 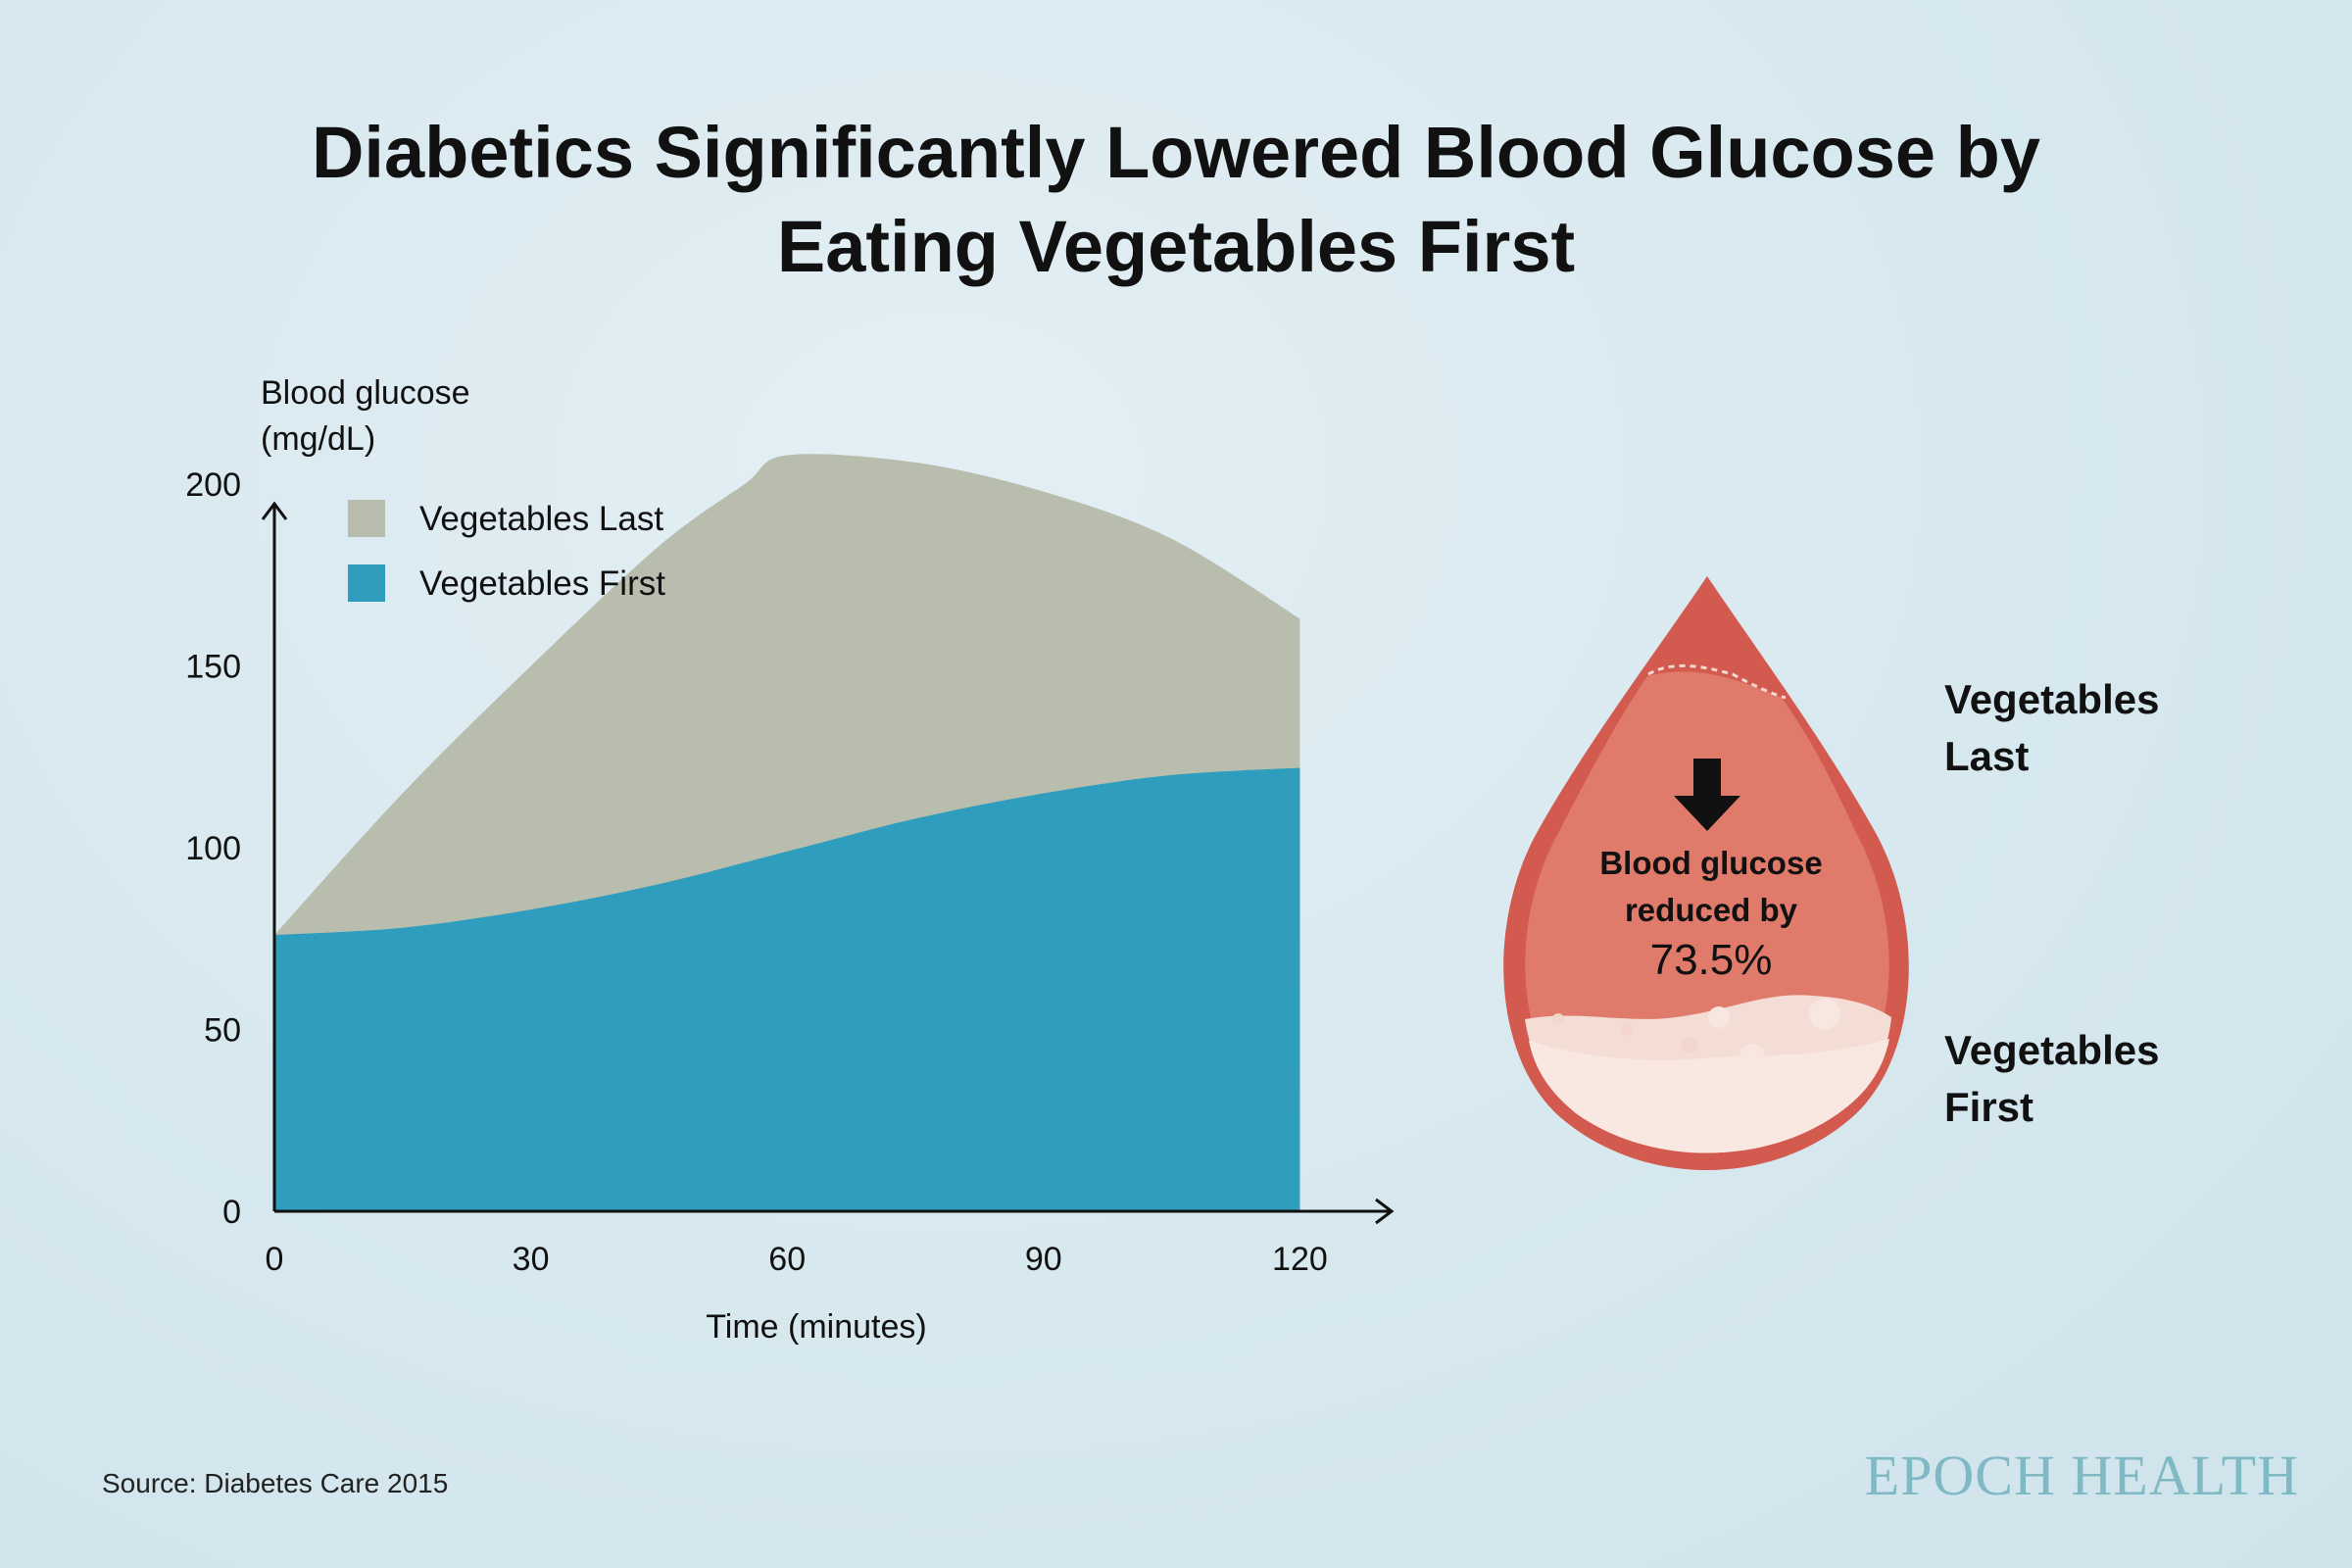 I want to click on x-tick-label: 60, so click(x=787, y=1259).